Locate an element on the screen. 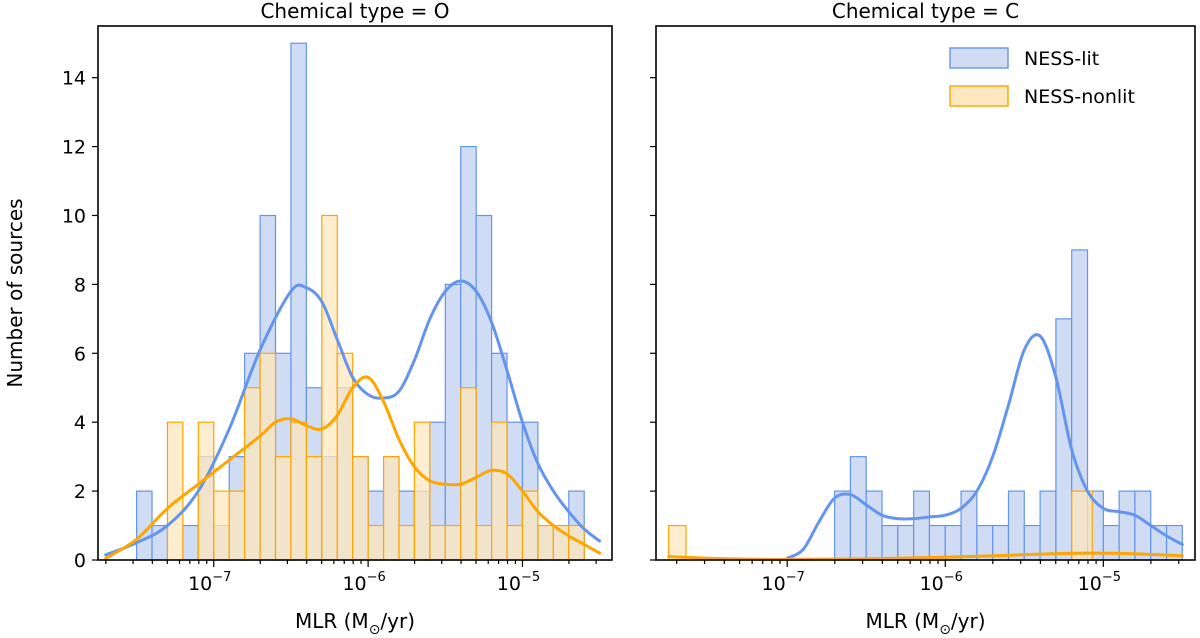 The image size is (1200, 638). y-tick-label: 4 is located at coordinates (80, 423).